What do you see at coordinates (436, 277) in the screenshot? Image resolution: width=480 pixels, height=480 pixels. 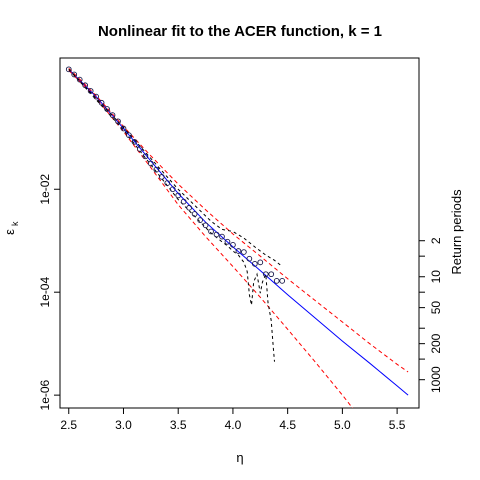 I see `right-tick-label: 10` at bounding box center [436, 277].